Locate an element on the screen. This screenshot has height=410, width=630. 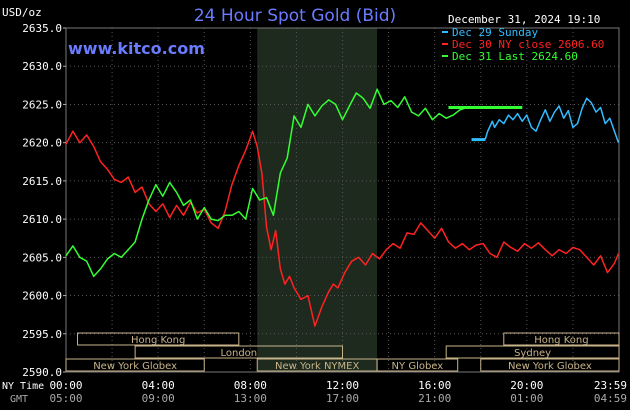
session-bar: NY Globex is located at coordinates (417, 365).